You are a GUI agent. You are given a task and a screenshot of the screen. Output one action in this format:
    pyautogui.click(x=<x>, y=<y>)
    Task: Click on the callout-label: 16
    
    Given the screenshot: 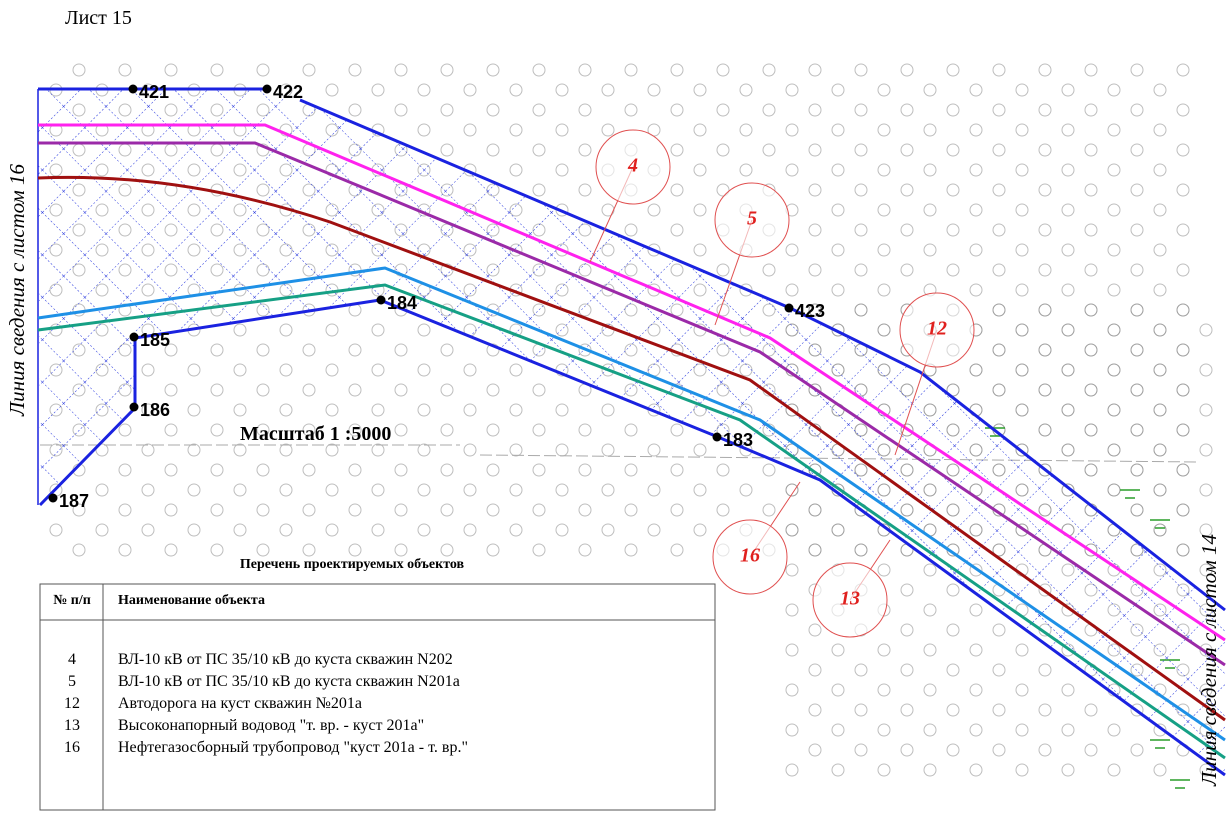 What is the action you would take?
    pyautogui.click(x=750, y=556)
    